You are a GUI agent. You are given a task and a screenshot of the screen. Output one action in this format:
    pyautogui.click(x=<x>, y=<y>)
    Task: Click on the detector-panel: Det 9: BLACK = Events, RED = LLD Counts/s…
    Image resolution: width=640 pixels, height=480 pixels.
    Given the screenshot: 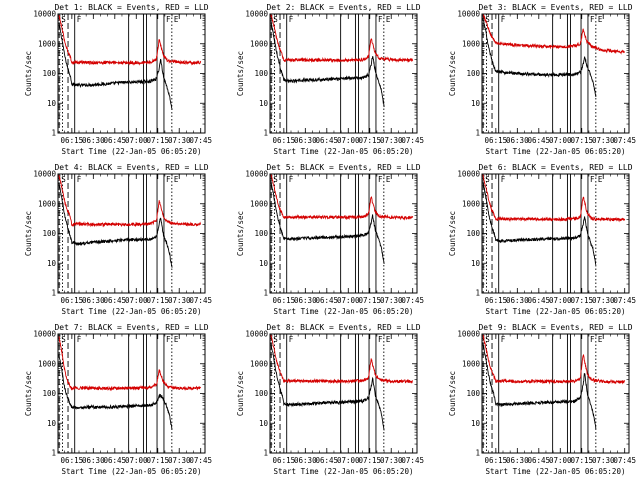 What is the action you would take?
    pyautogui.click(x=542, y=399)
    